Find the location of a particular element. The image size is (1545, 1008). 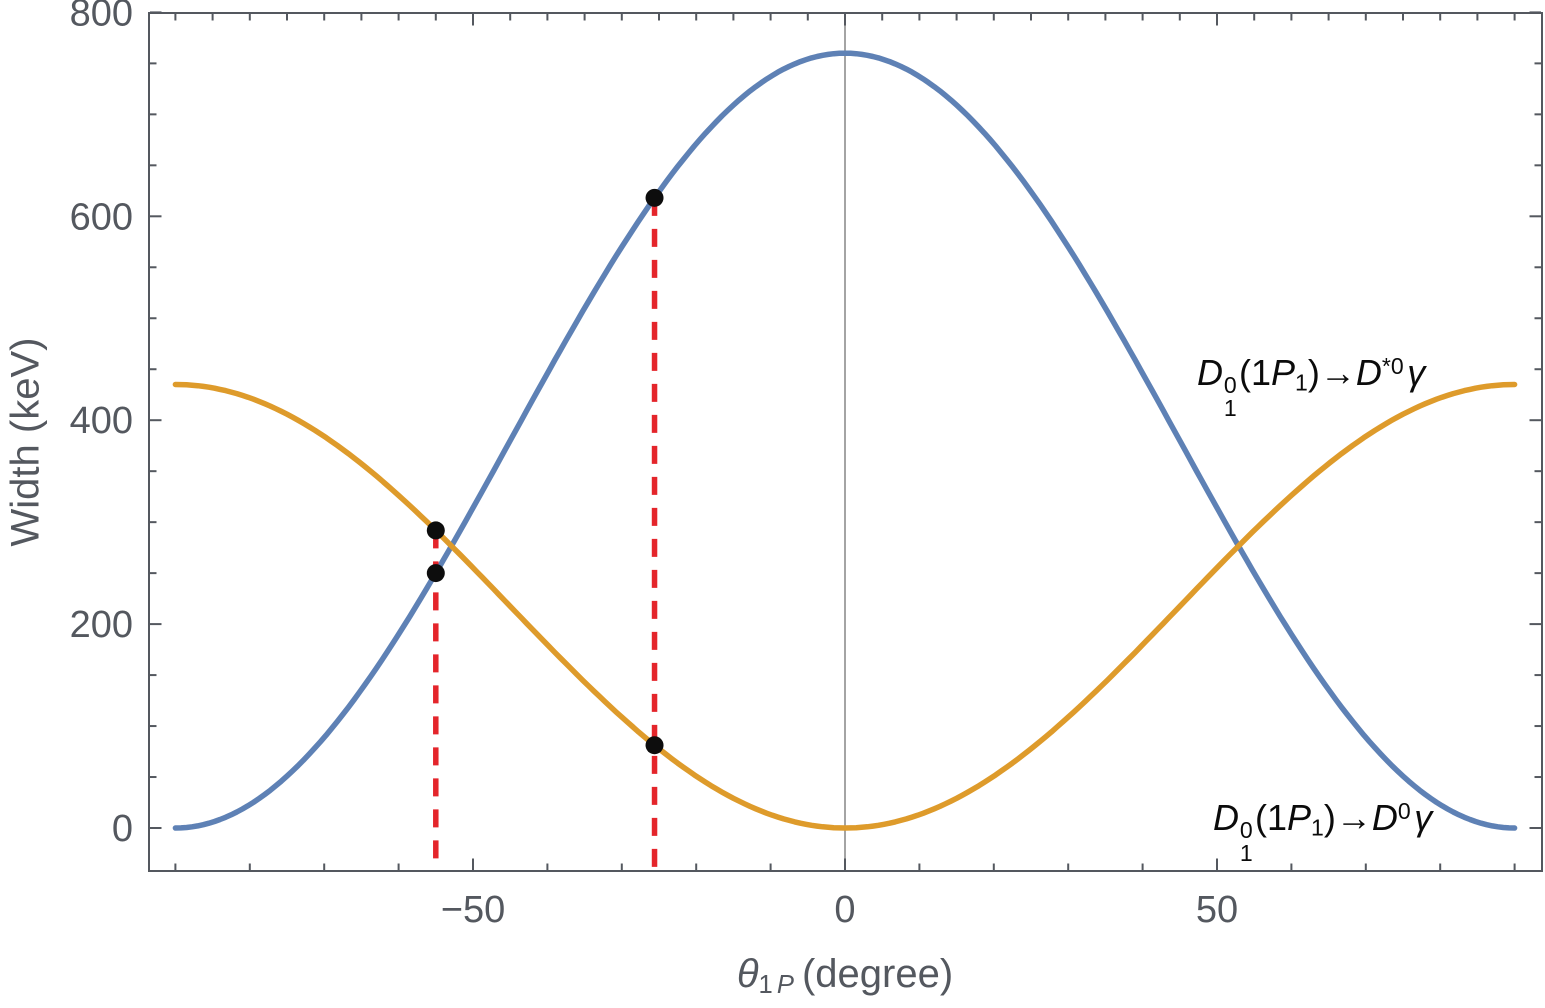

theta-subscript-1: 1 is located at coordinates (765, 985).